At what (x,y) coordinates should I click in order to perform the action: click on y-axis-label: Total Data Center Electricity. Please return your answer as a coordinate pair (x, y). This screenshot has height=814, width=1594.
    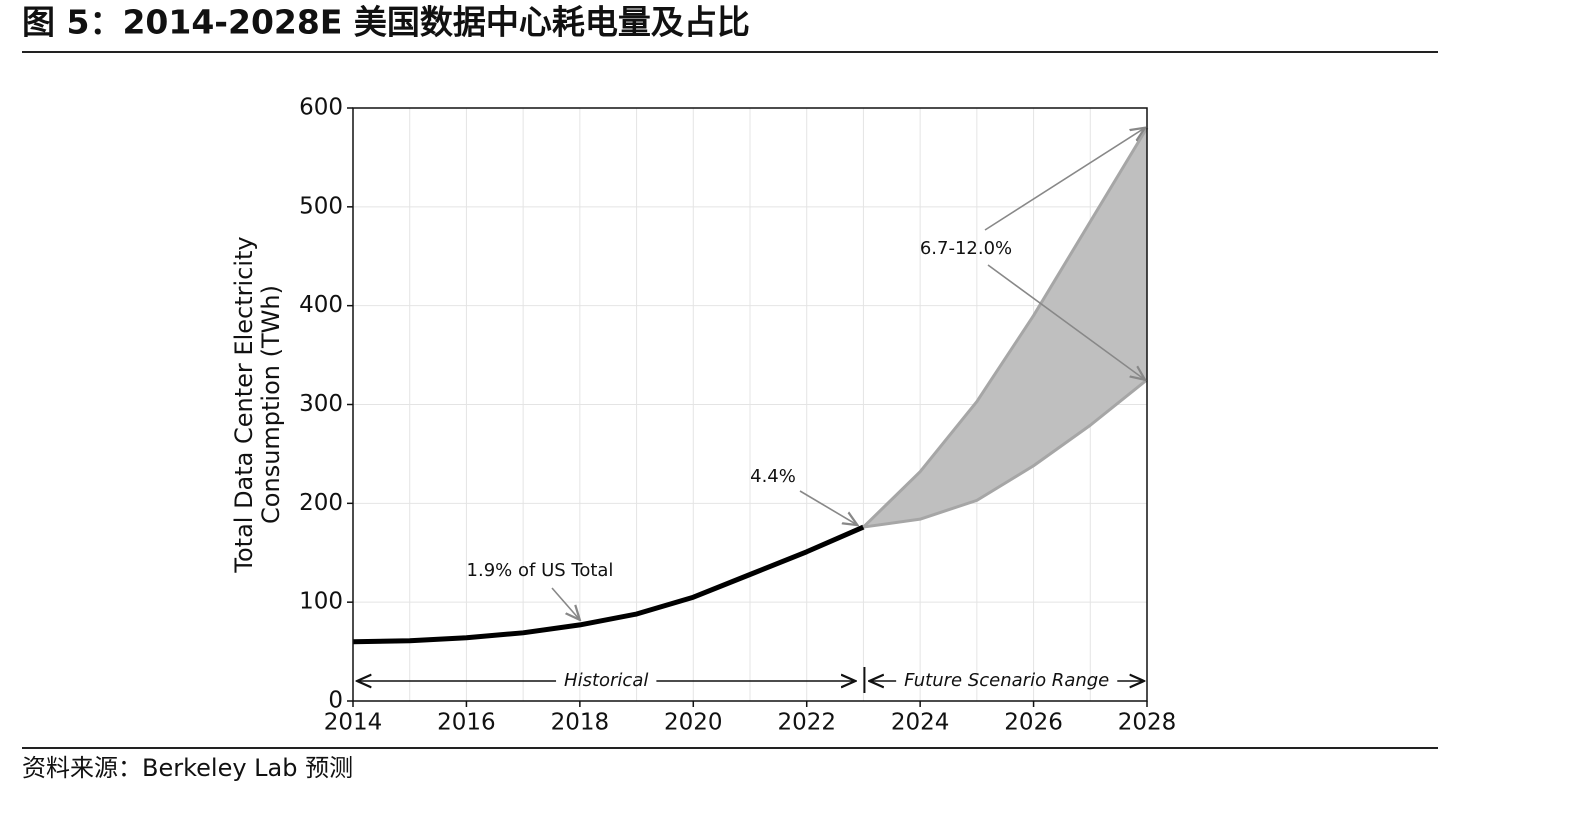
    Looking at the image, I should click on (244, 404).